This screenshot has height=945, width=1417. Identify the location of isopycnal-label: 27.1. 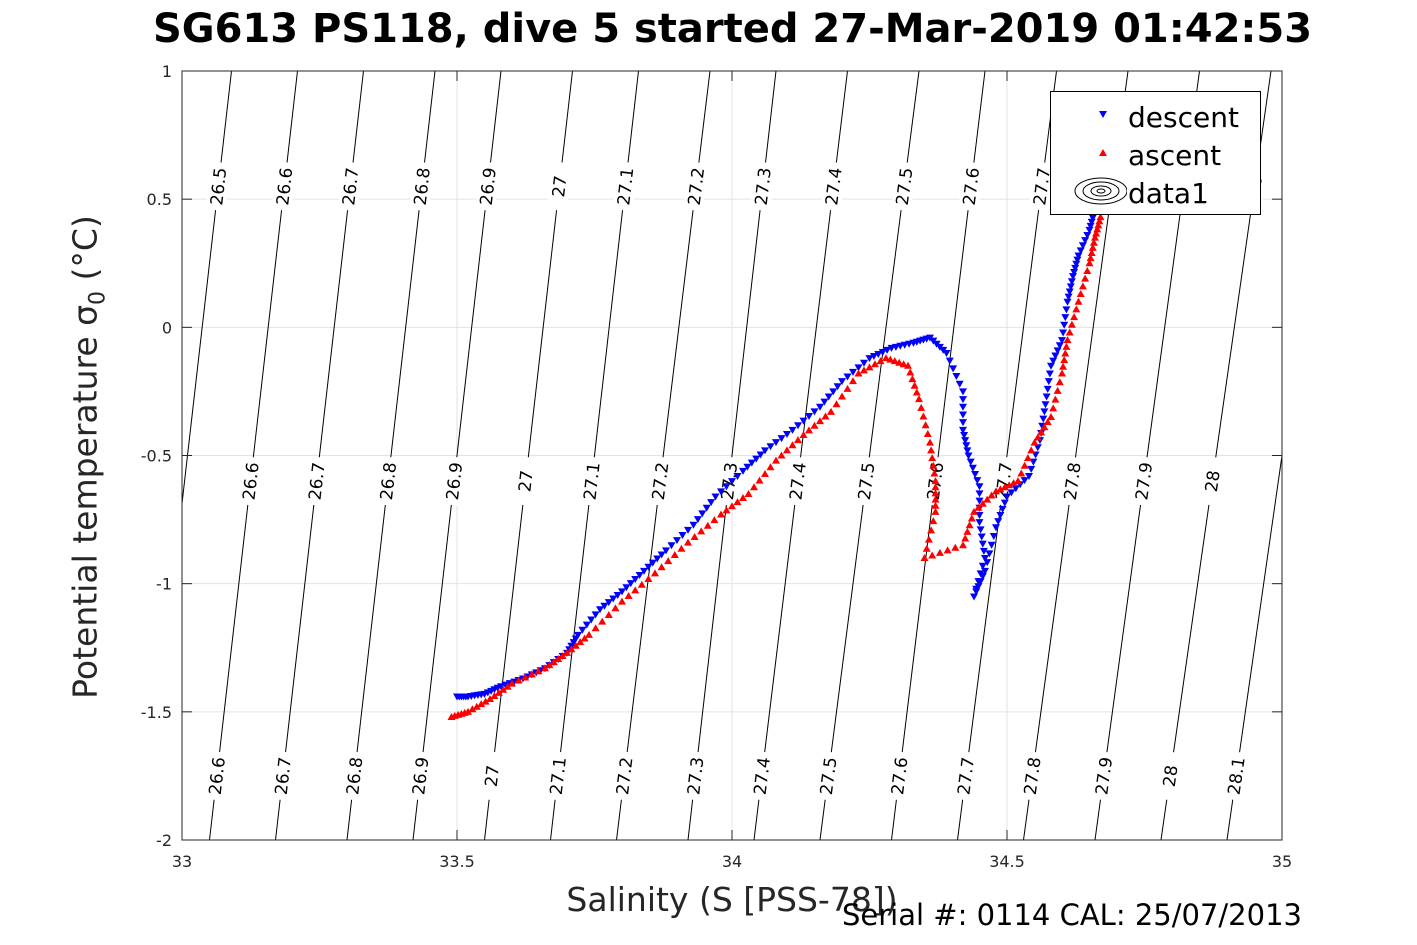
(591, 481).